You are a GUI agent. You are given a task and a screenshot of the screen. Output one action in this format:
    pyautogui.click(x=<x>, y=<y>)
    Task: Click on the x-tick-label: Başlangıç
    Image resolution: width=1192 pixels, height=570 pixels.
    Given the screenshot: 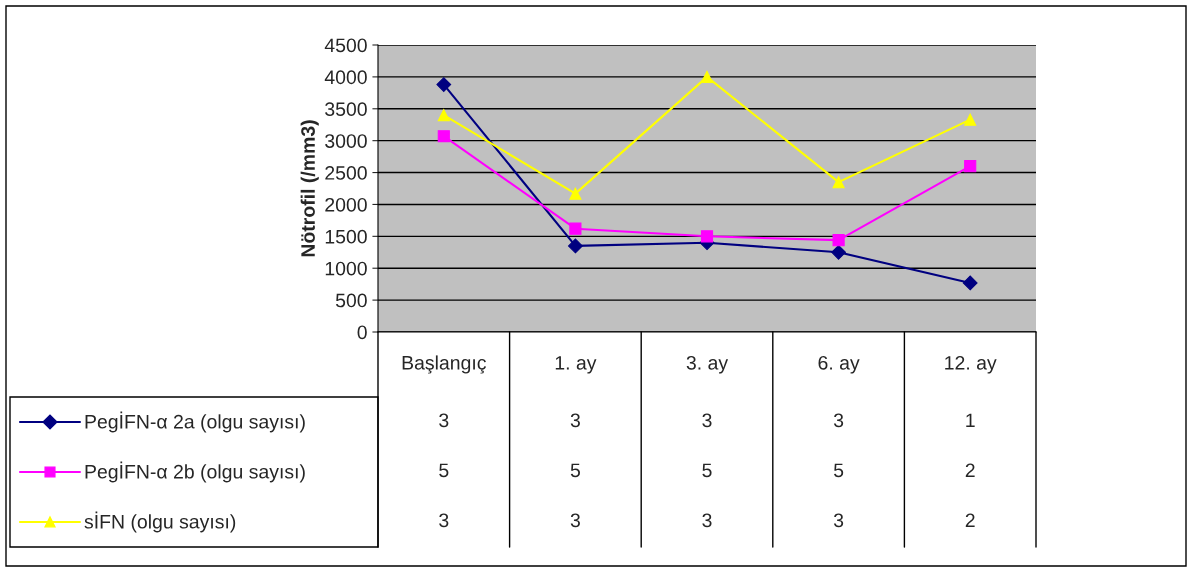 What is the action you would take?
    pyautogui.click(x=444, y=364)
    